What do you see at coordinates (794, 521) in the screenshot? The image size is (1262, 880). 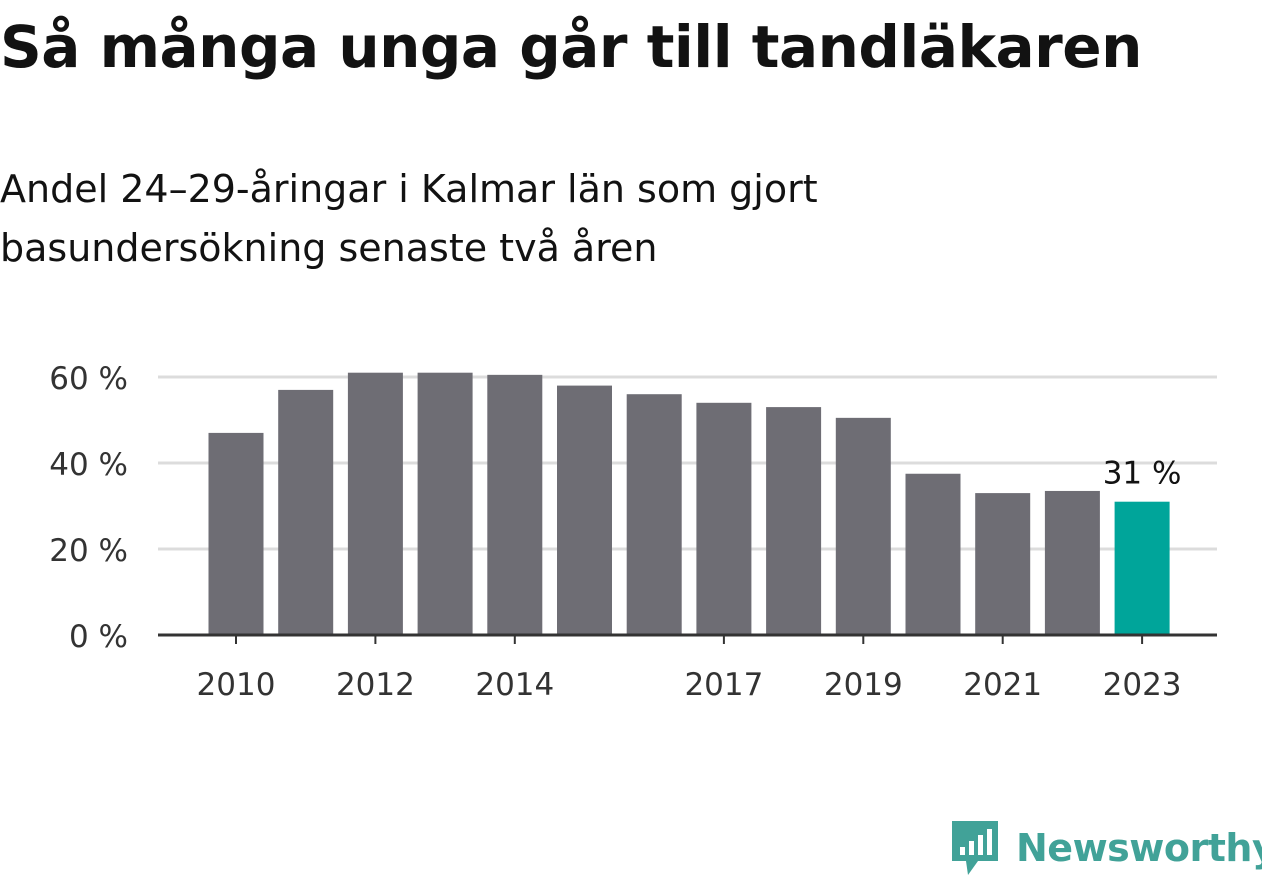 I see `bar-2018` at bounding box center [794, 521].